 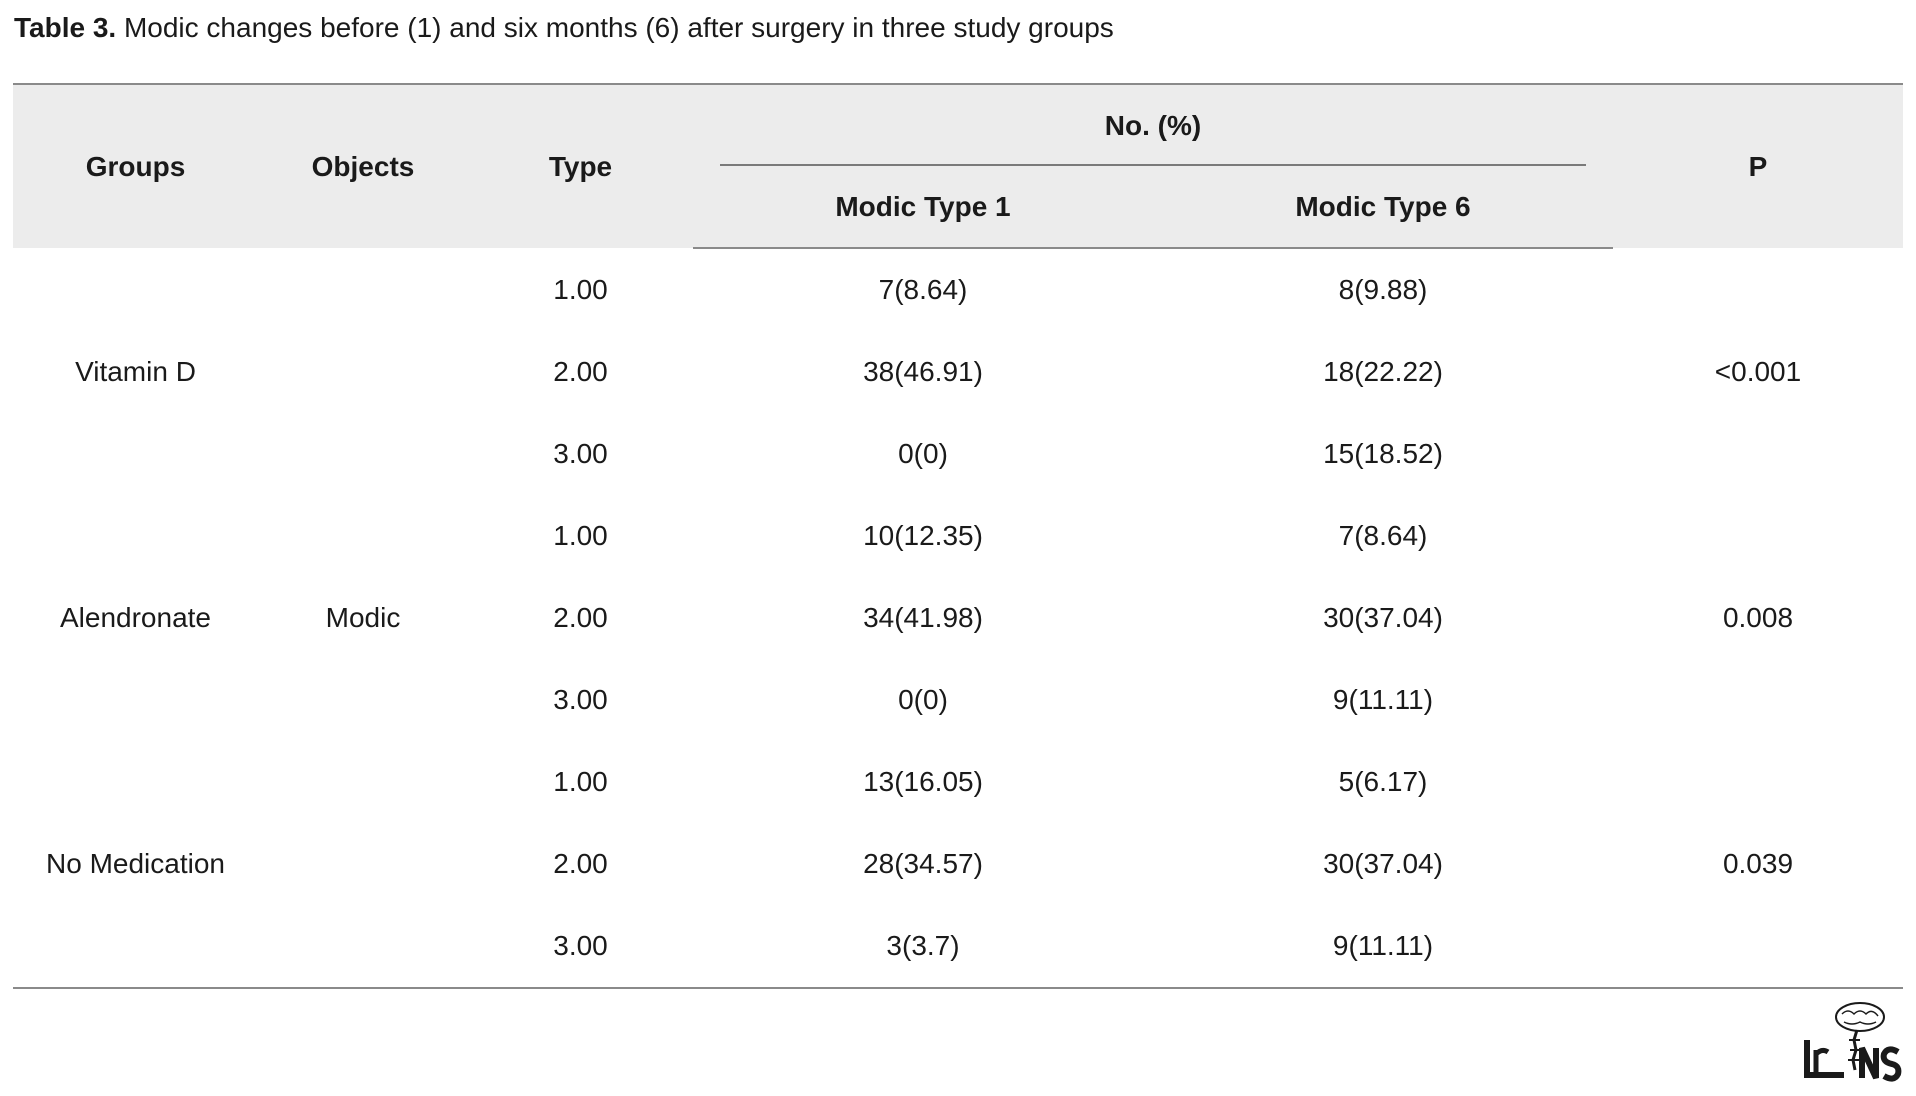 I want to click on table-caption-label: Table 3., so click(x=65, y=27).